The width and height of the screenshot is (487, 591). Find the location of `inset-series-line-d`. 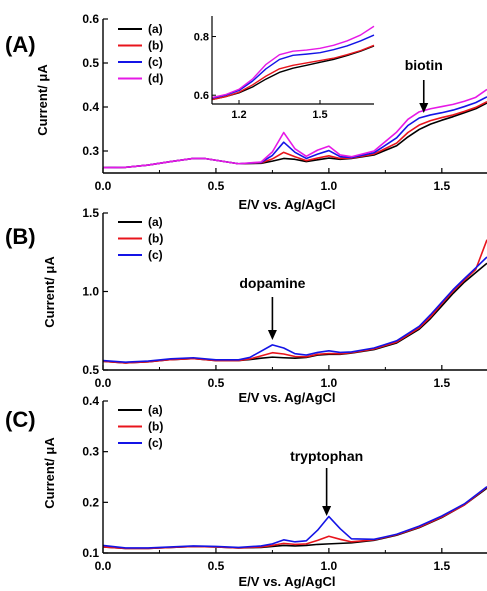

inset-series-line-d is located at coordinates (293, 62).